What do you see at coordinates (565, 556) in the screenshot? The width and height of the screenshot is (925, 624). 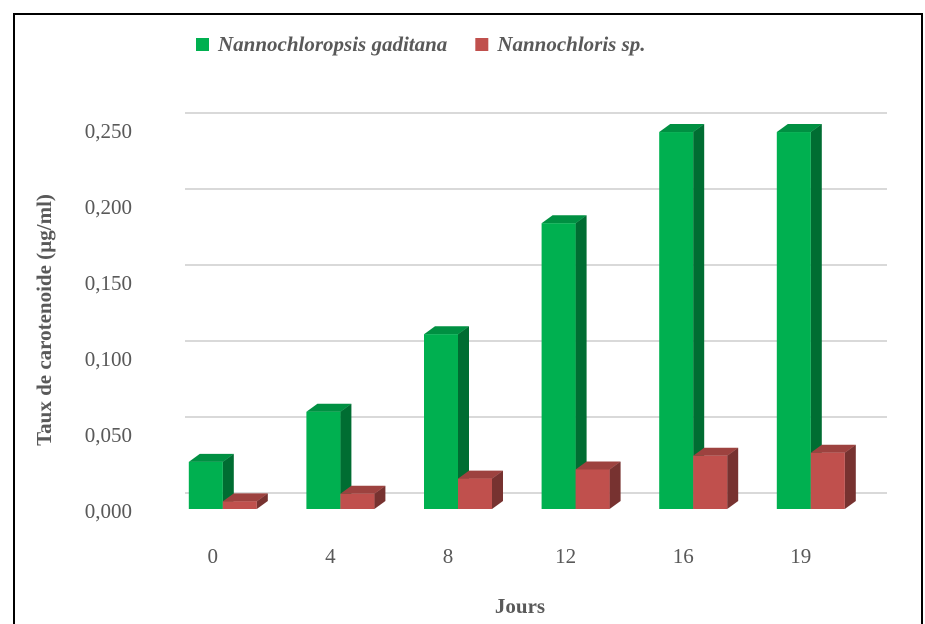 I see `x-tick-label: 12` at bounding box center [565, 556].